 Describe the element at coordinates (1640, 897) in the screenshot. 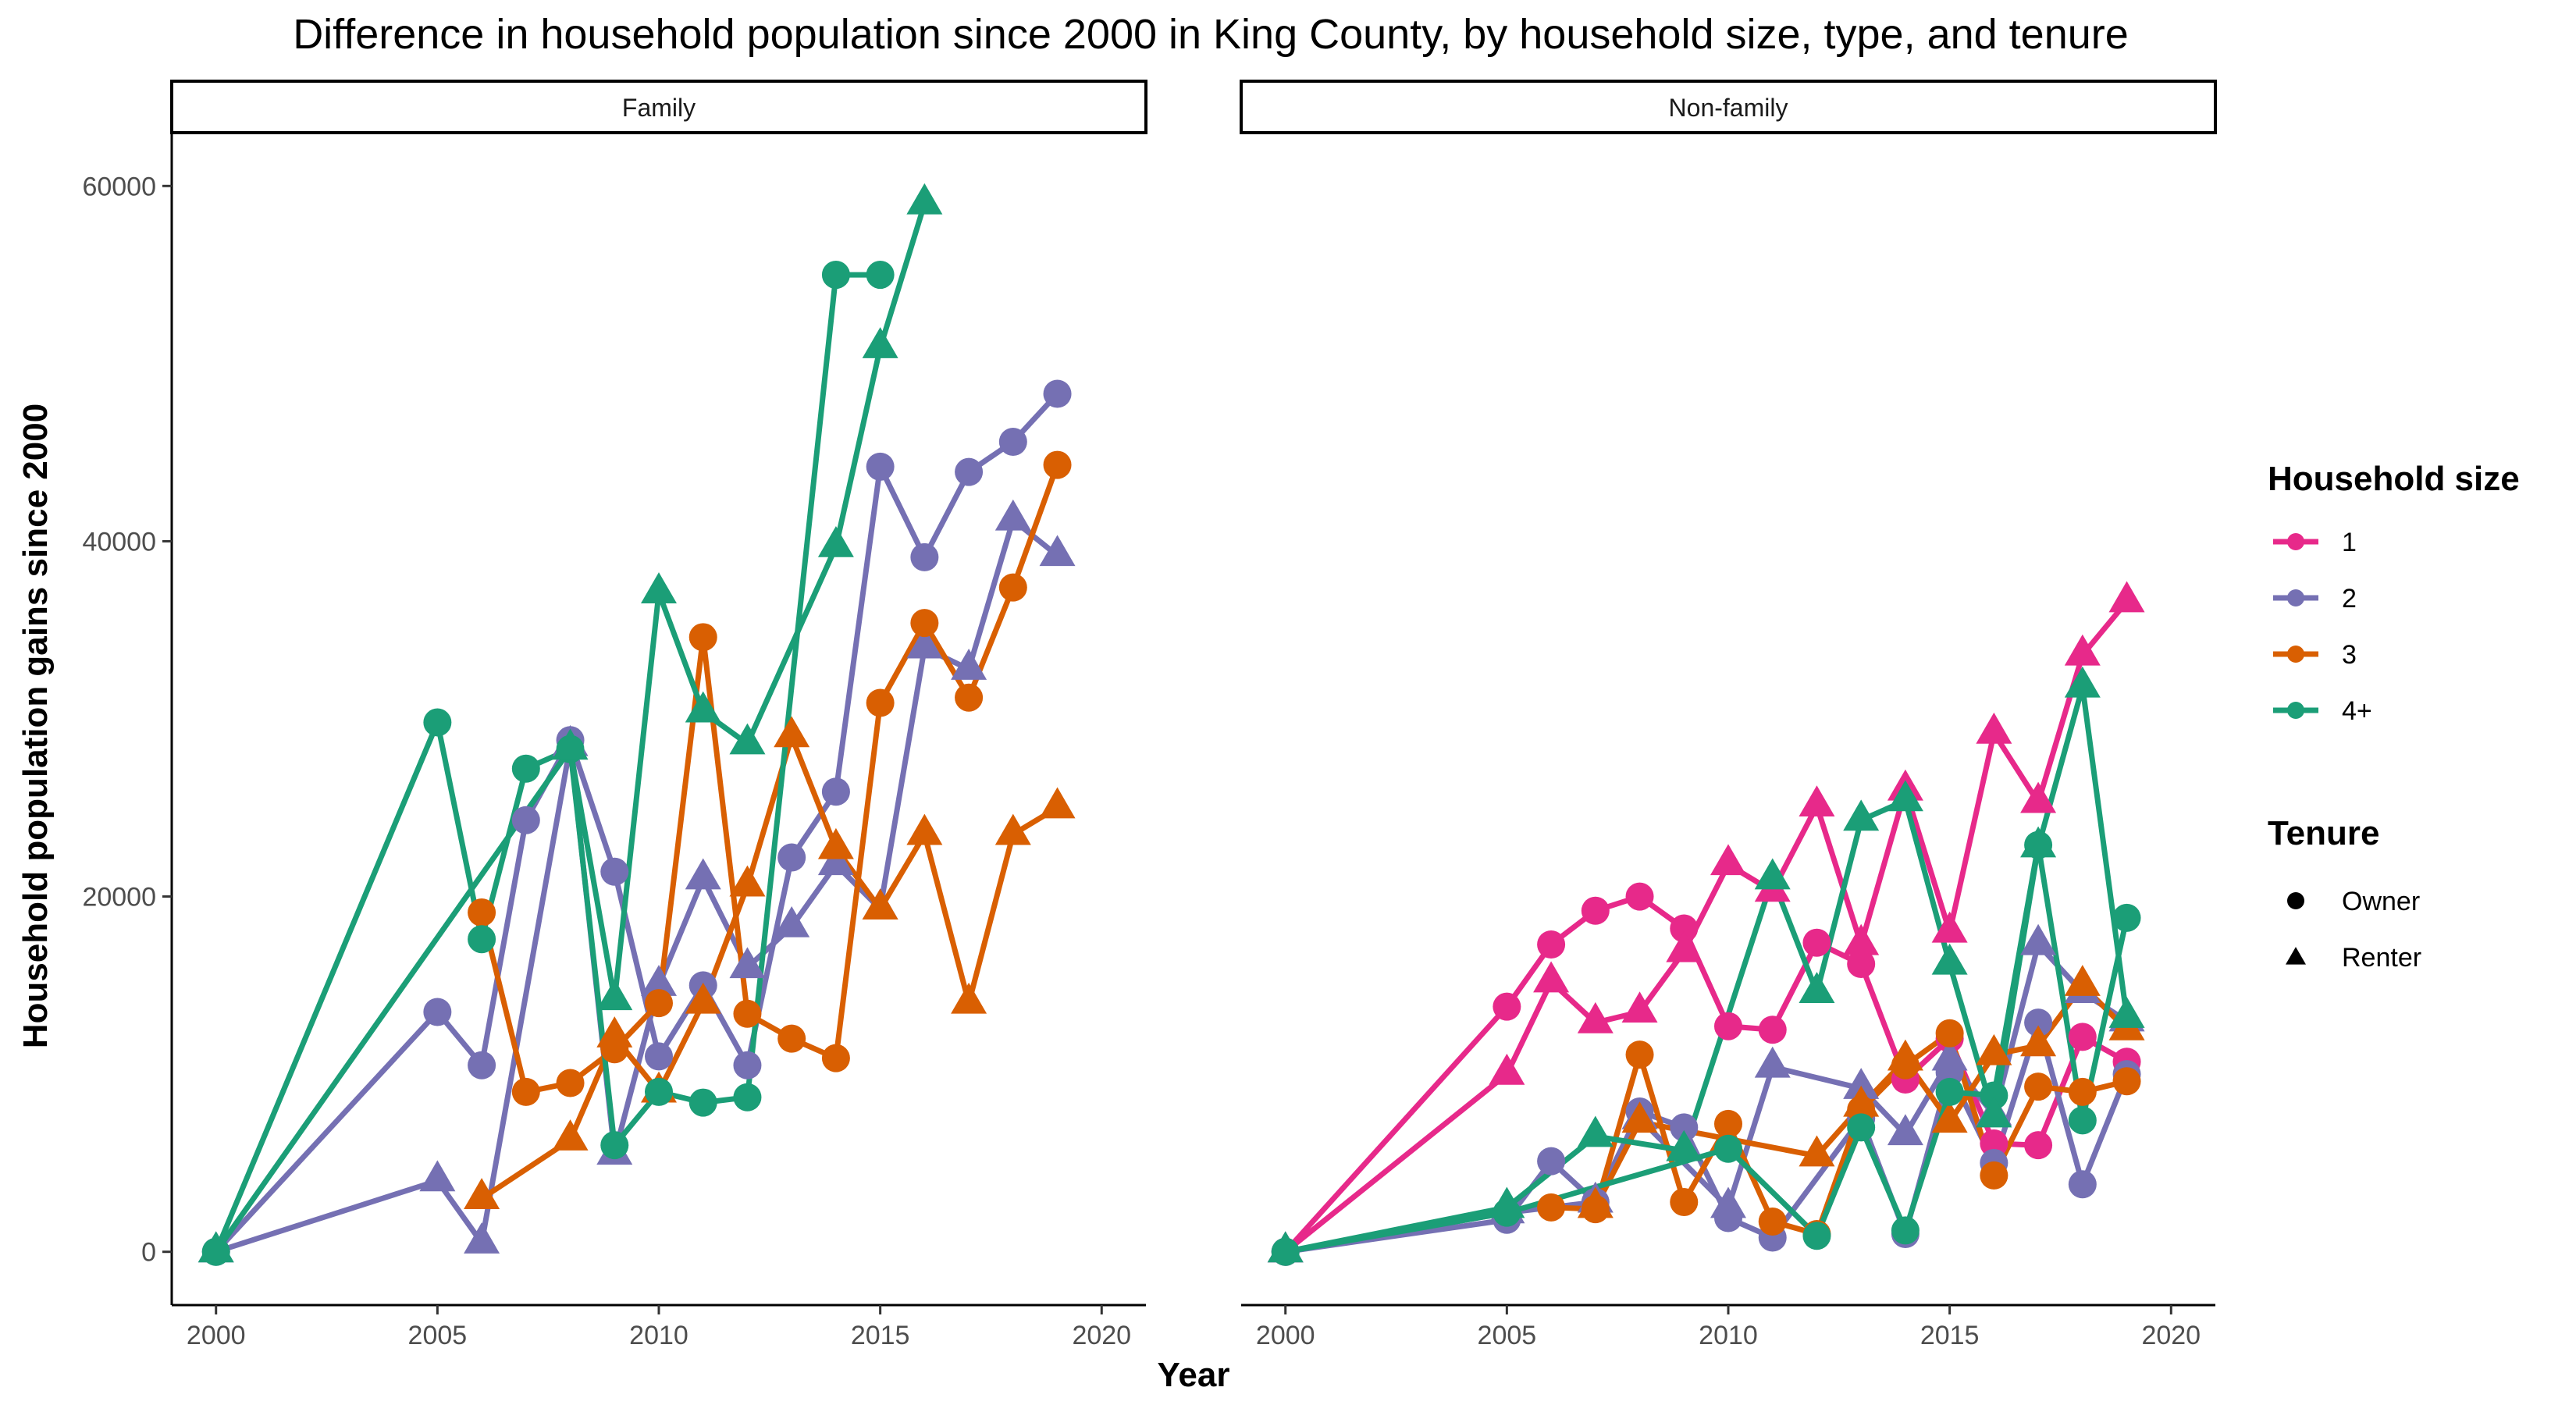

I see `point-non-family-size-1-owner-2008` at that location.